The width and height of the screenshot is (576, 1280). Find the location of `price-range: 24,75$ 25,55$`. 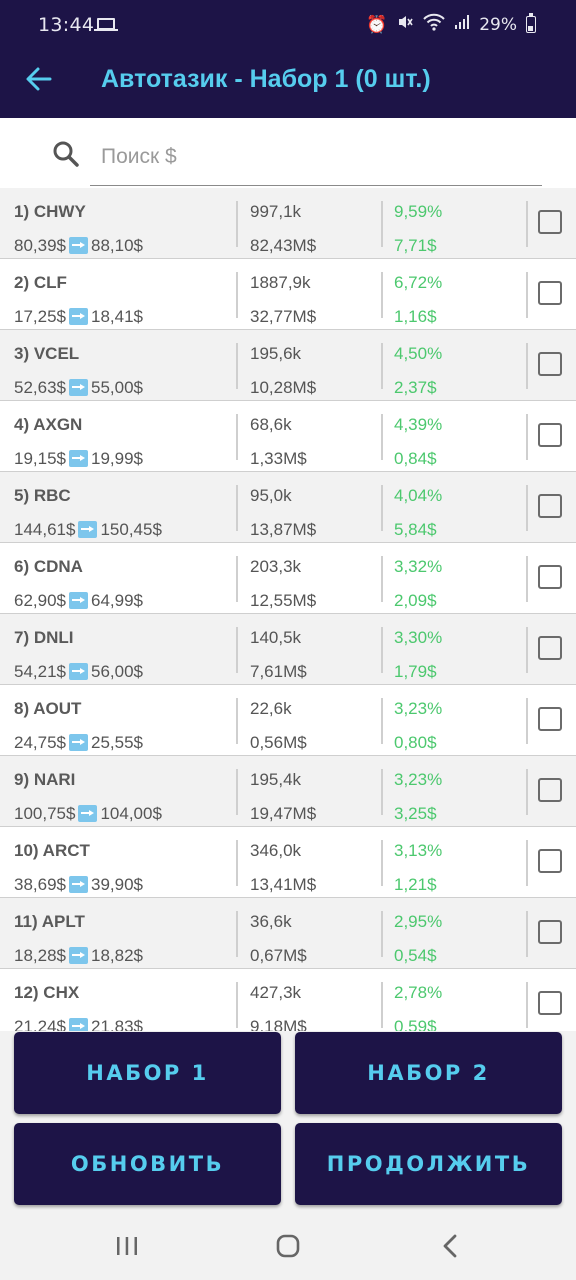

price-range: 24,75$ 25,55$ is located at coordinates (78, 743).